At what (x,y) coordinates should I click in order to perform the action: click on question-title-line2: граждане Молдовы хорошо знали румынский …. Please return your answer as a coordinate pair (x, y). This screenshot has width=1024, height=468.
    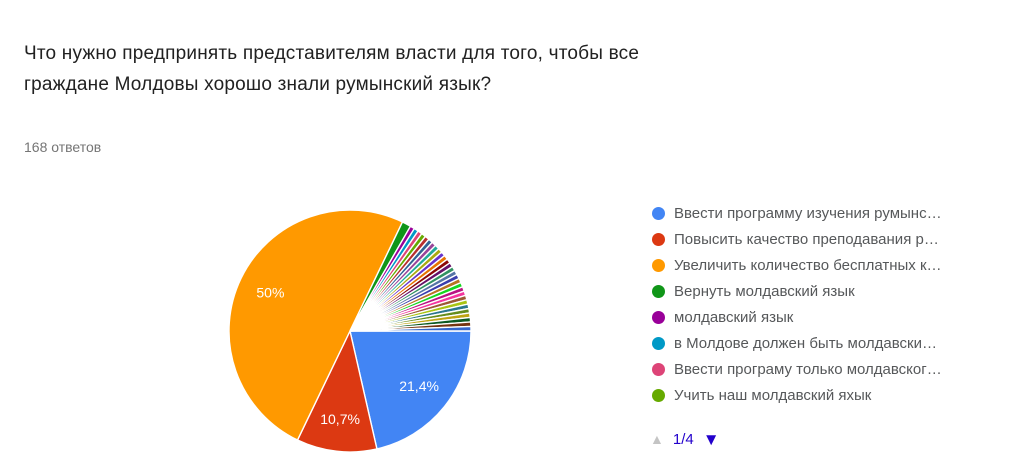
    Looking at the image, I should click on (258, 84).